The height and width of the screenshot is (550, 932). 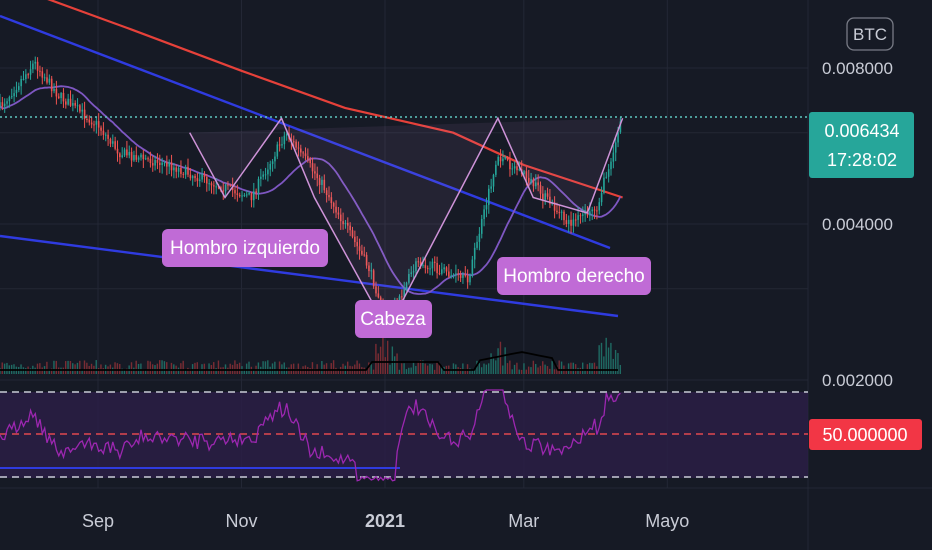 I want to click on annotation-left-shoulder: Hombro izquierdo, so click(x=245, y=248).